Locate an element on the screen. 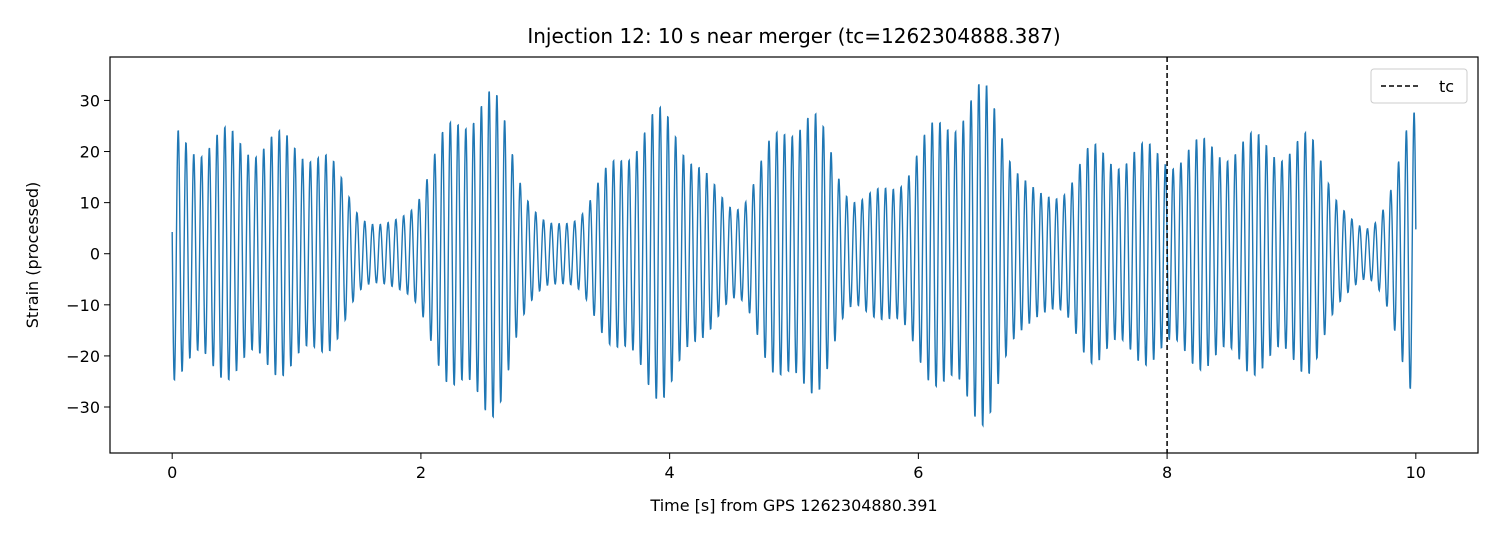 The width and height of the screenshot is (1500, 540). y-tick-label: −20 is located at coordinates (83, 356).